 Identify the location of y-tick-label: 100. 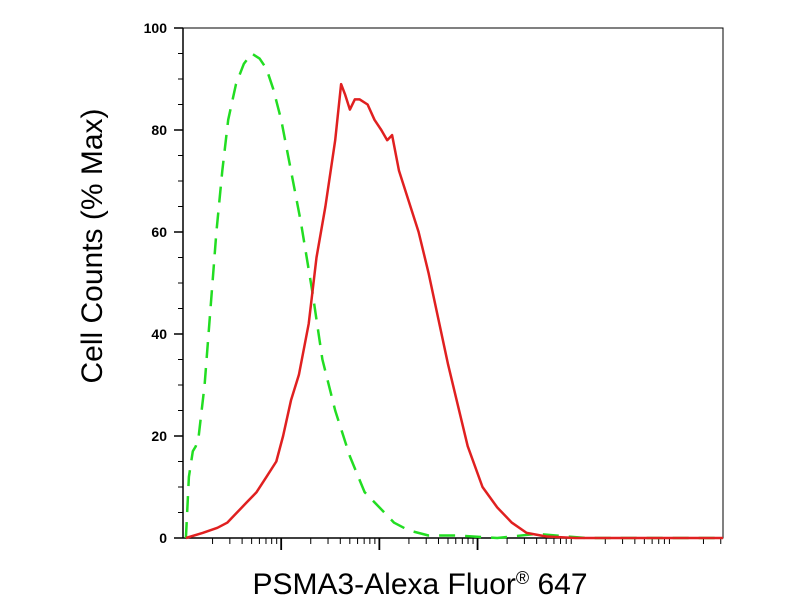
(156, 28).